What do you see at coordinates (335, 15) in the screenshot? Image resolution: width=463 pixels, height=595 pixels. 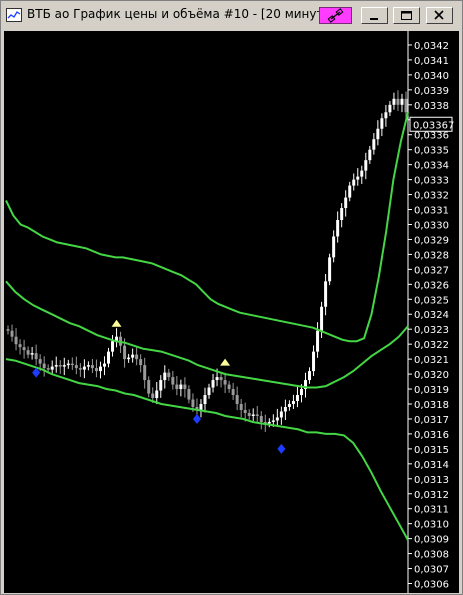 I see `link-button` at bounding box center [335, 15].